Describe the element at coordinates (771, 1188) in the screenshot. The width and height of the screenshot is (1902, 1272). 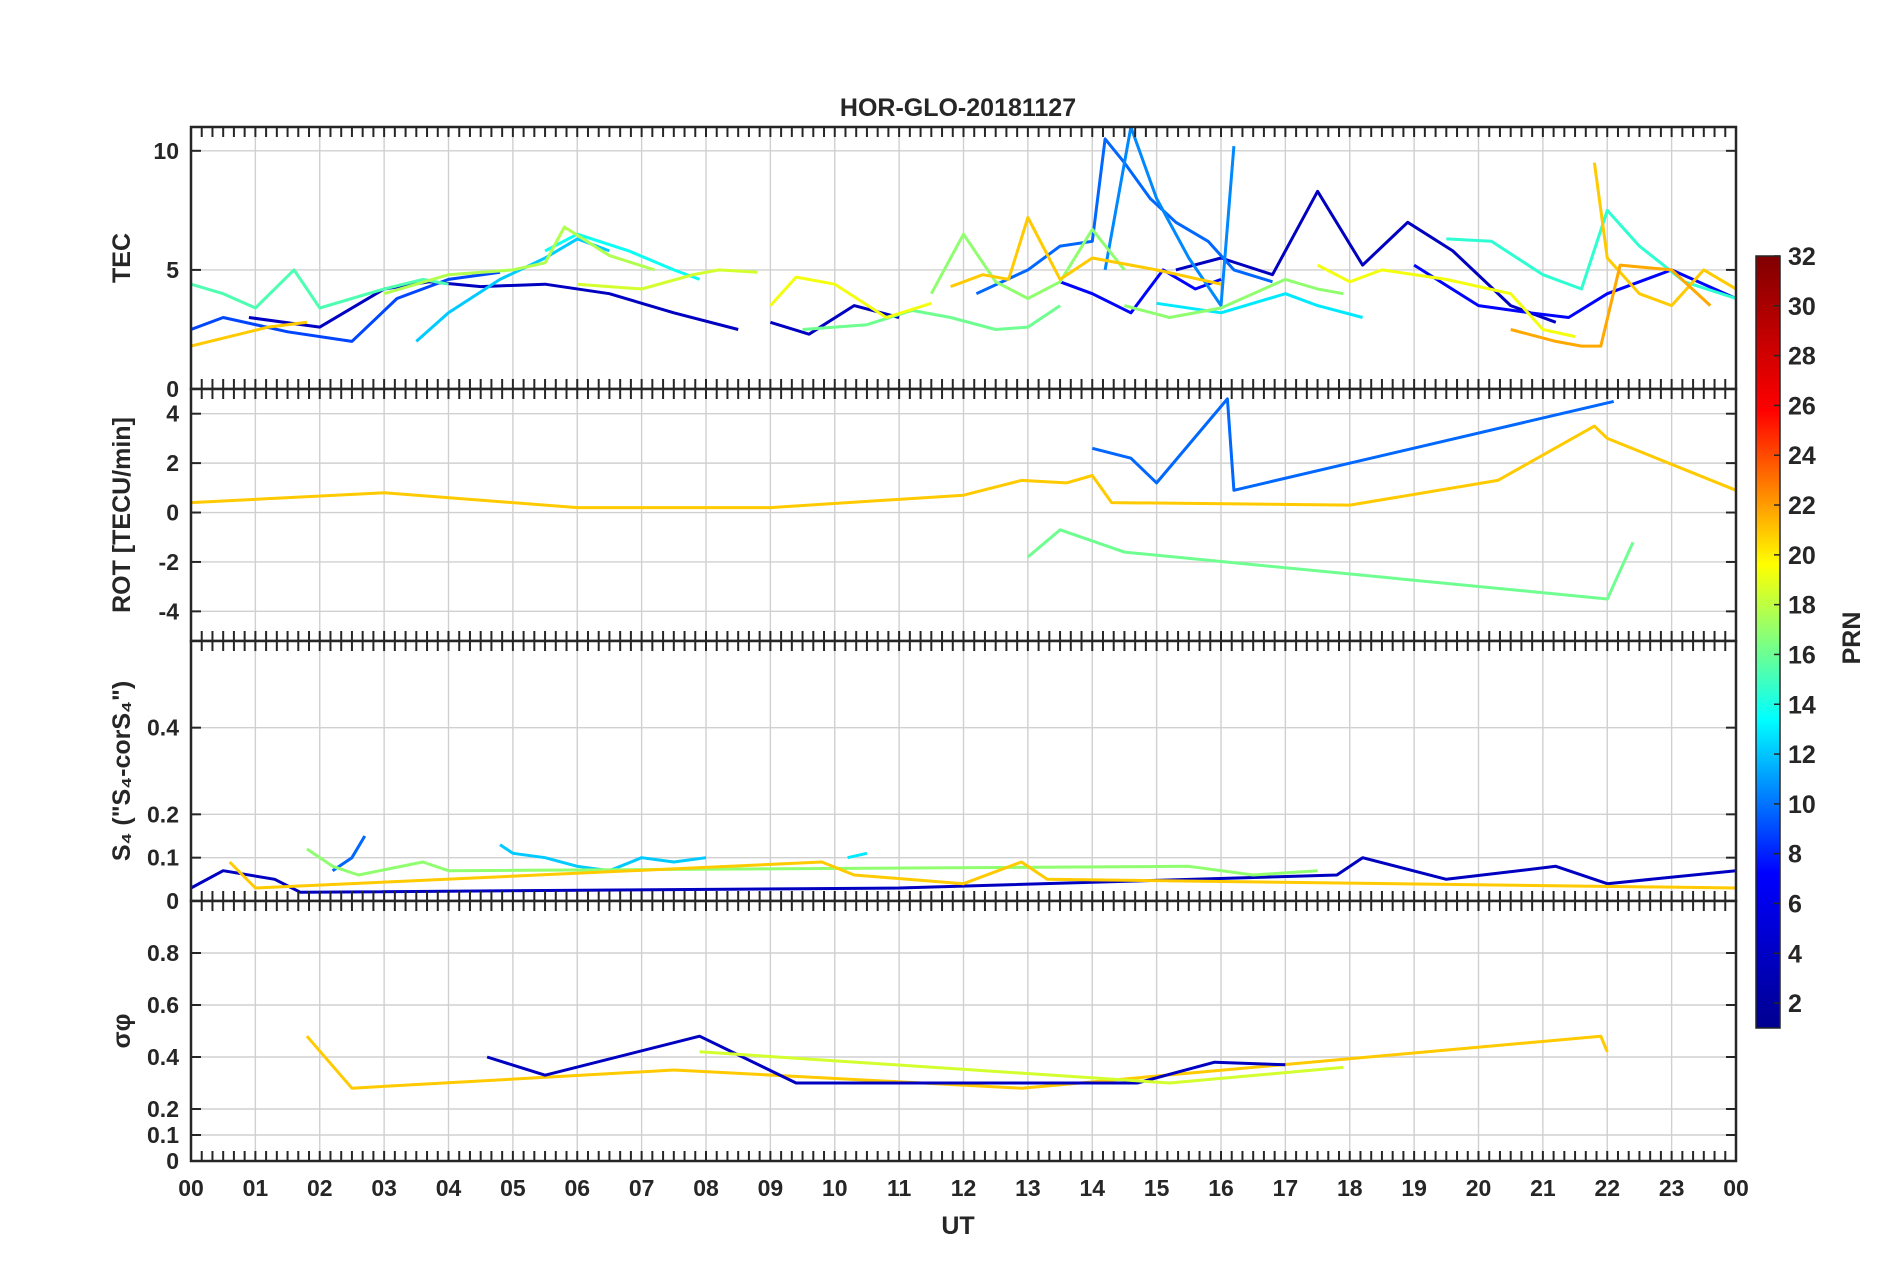
I see `x-tick-label: 09` at that location.